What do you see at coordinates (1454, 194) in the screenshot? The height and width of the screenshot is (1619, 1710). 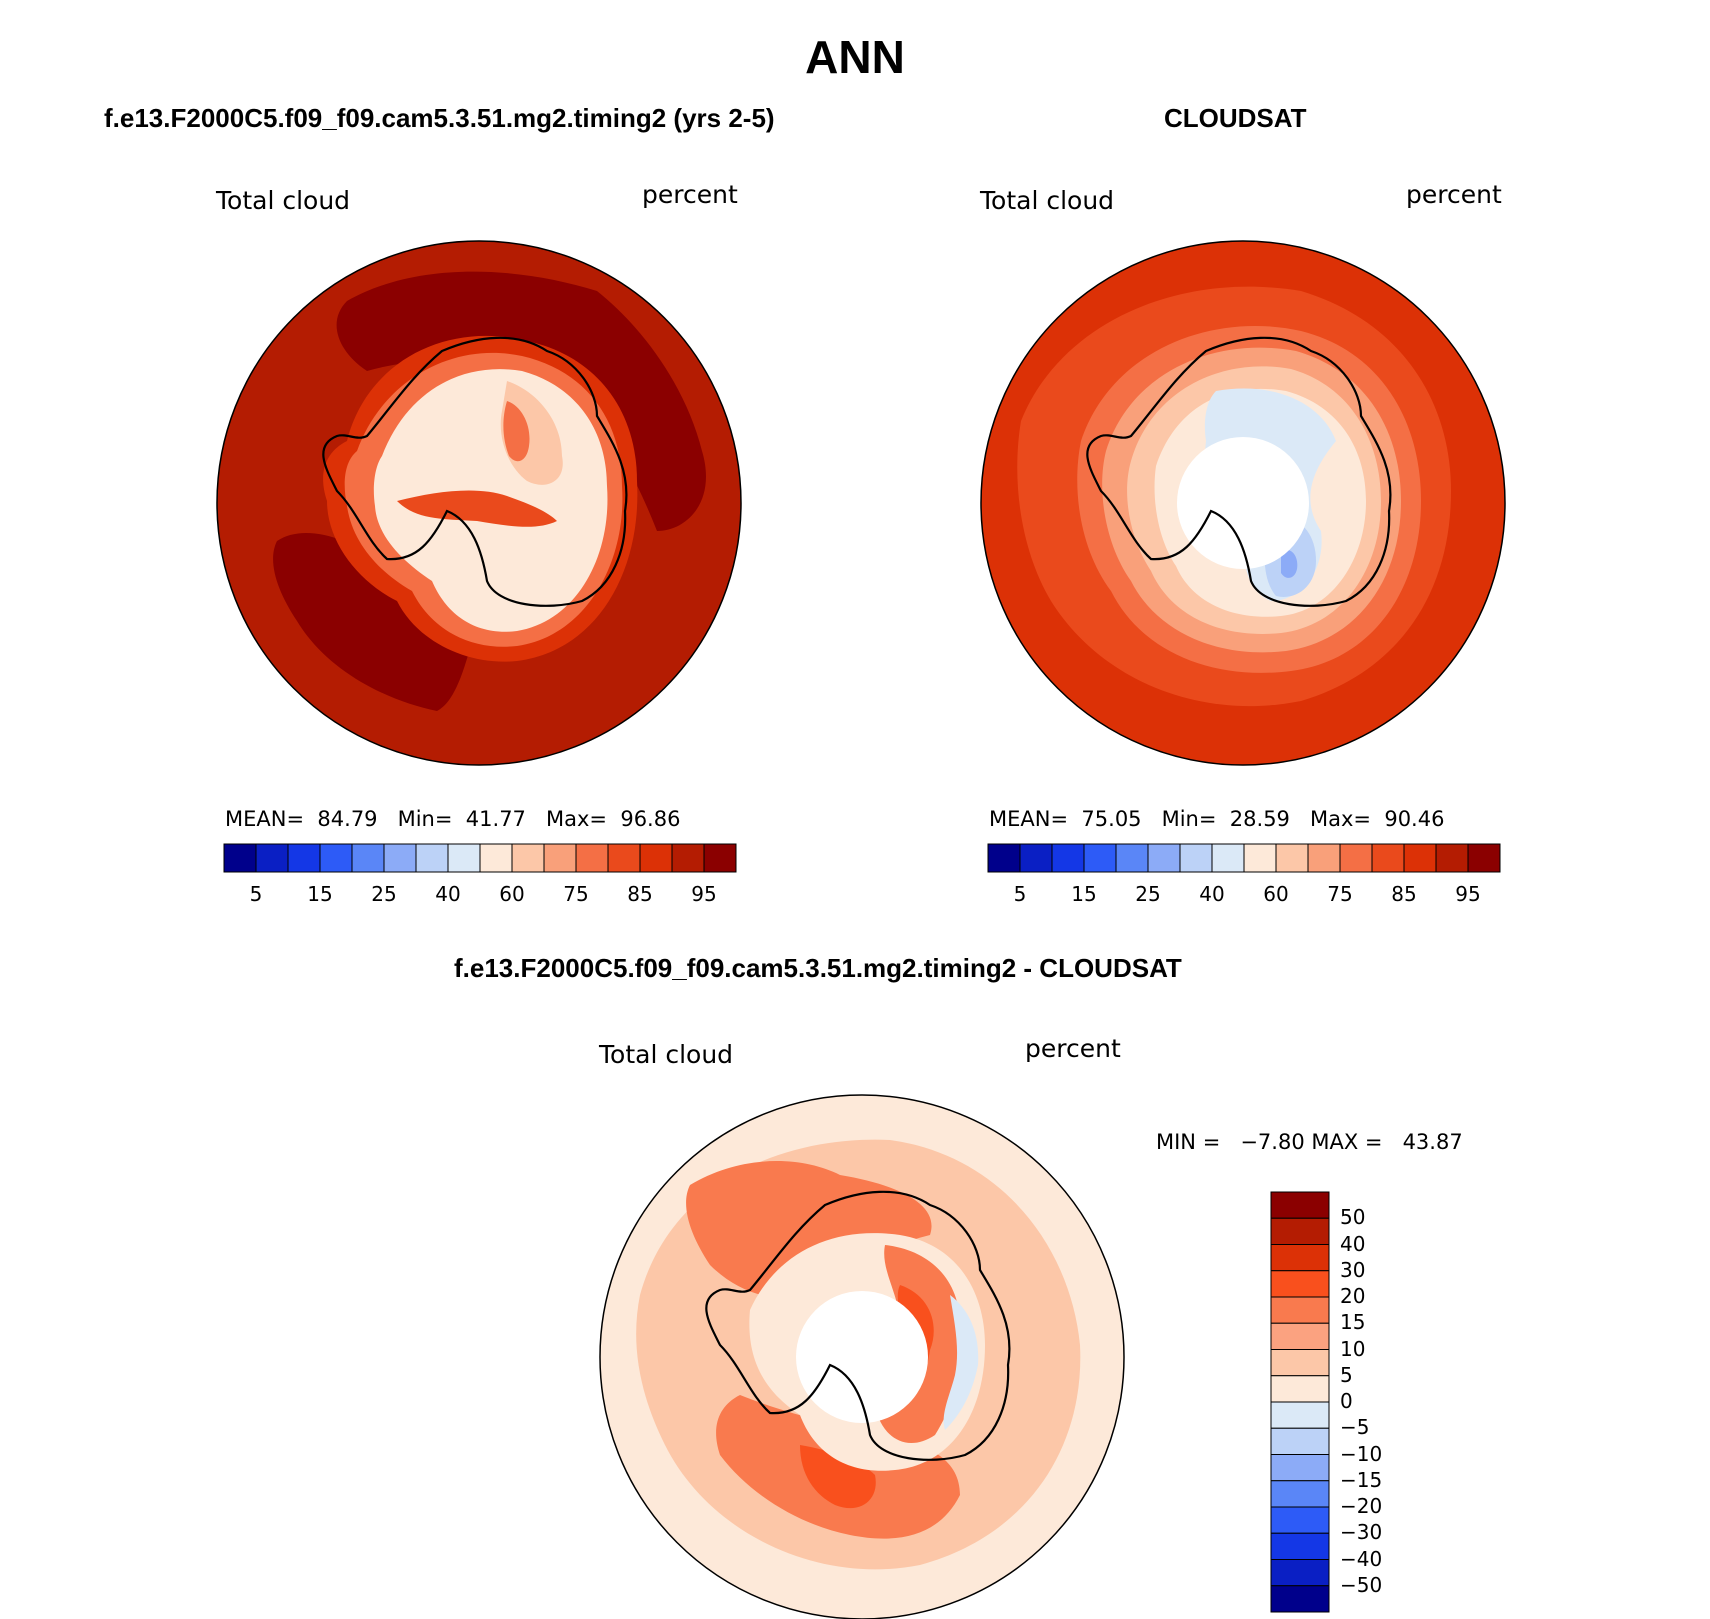 I see `panel-obs-units-label: percent` at bounding box center [1454, 194].